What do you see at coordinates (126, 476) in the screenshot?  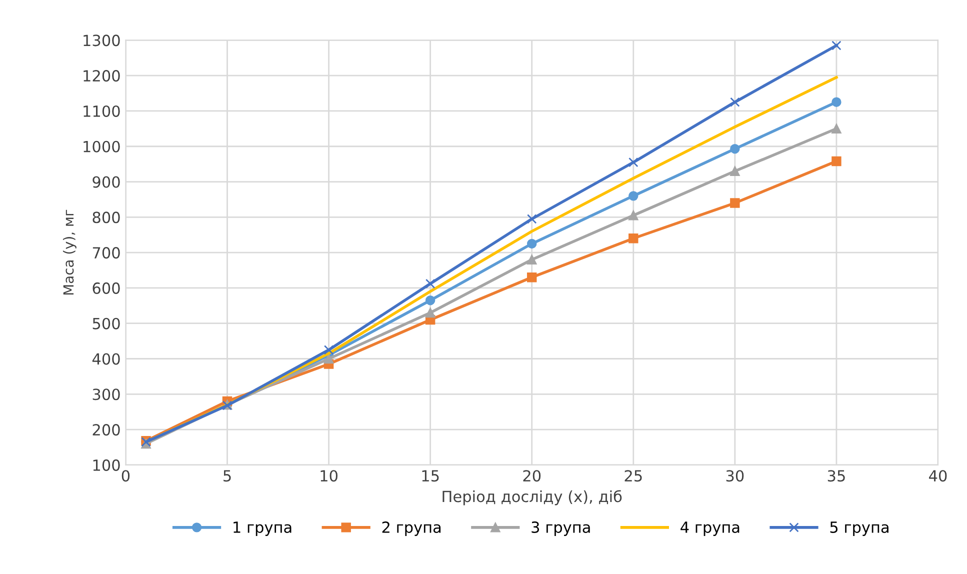 I see `x-tick-label: 0` at bounding box center [126, 476].